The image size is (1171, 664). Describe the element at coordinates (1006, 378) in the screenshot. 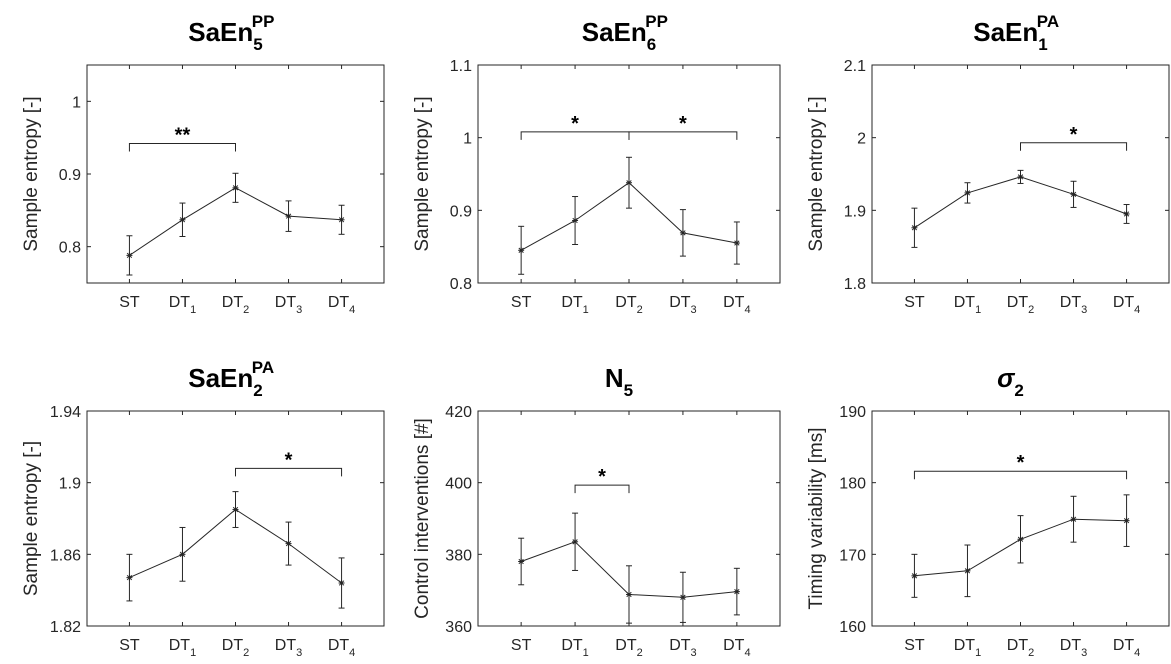

I see `chart-title-base: σ` at that location.